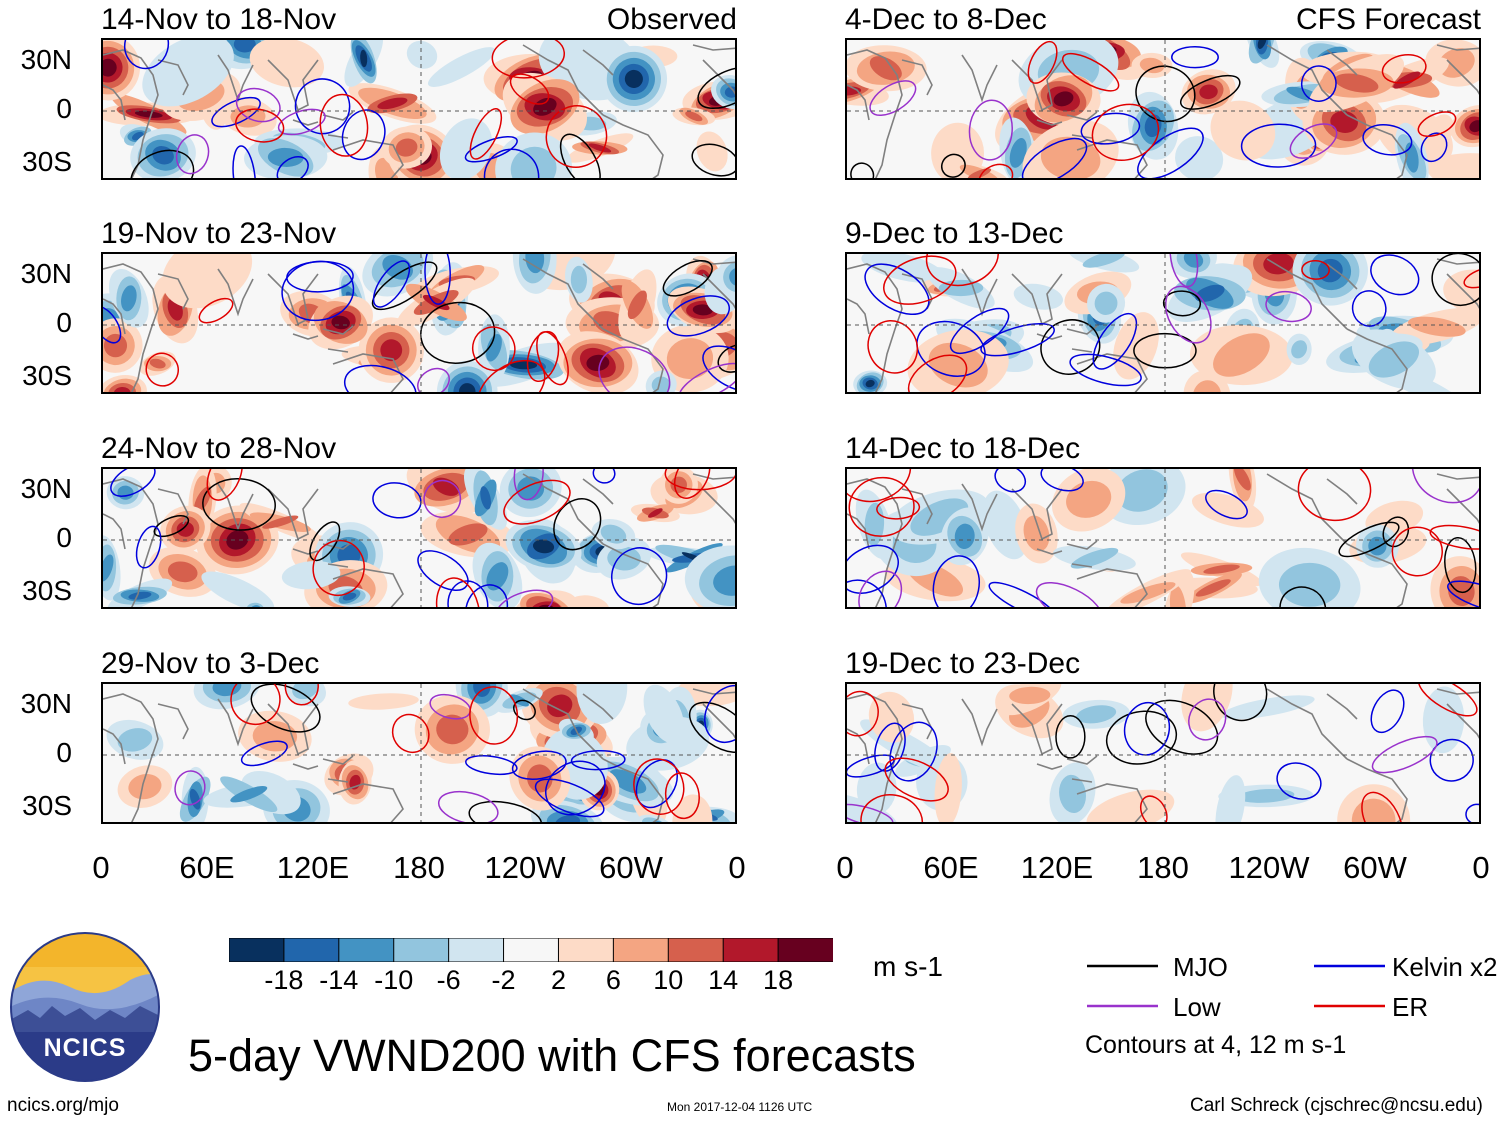  What do you see at coordinates (46, 703) in the screenshot?
I see `lat-label-4-1: 30N` at bounding box center [46, 703].